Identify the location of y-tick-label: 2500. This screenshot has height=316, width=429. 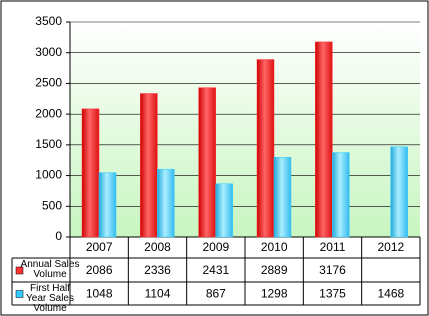
(48, 83).